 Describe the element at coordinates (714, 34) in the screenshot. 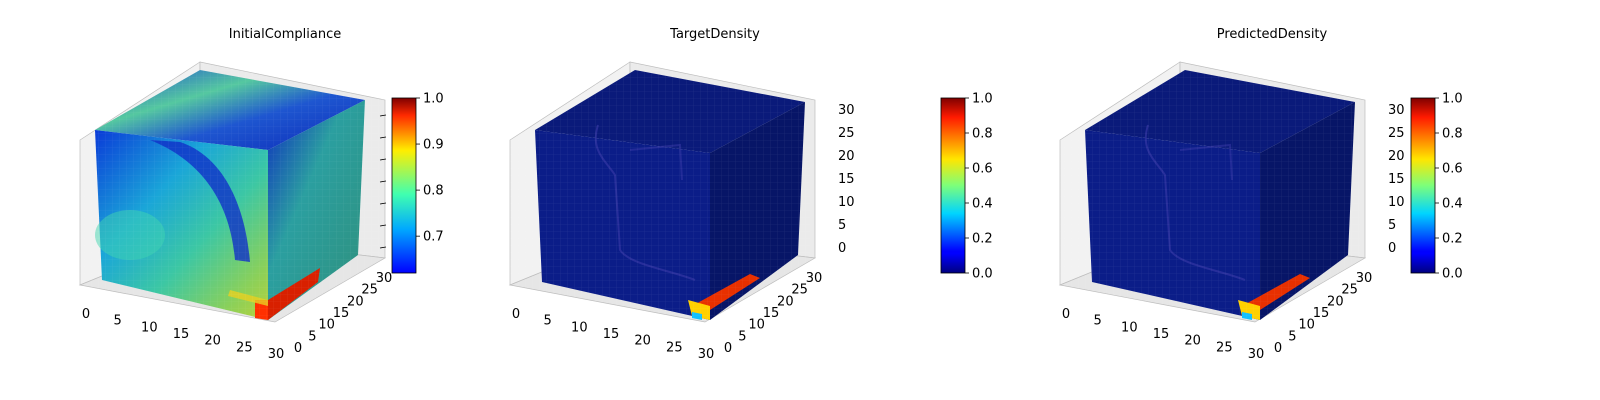

I see `panel-title: TargetDensity` at that location.